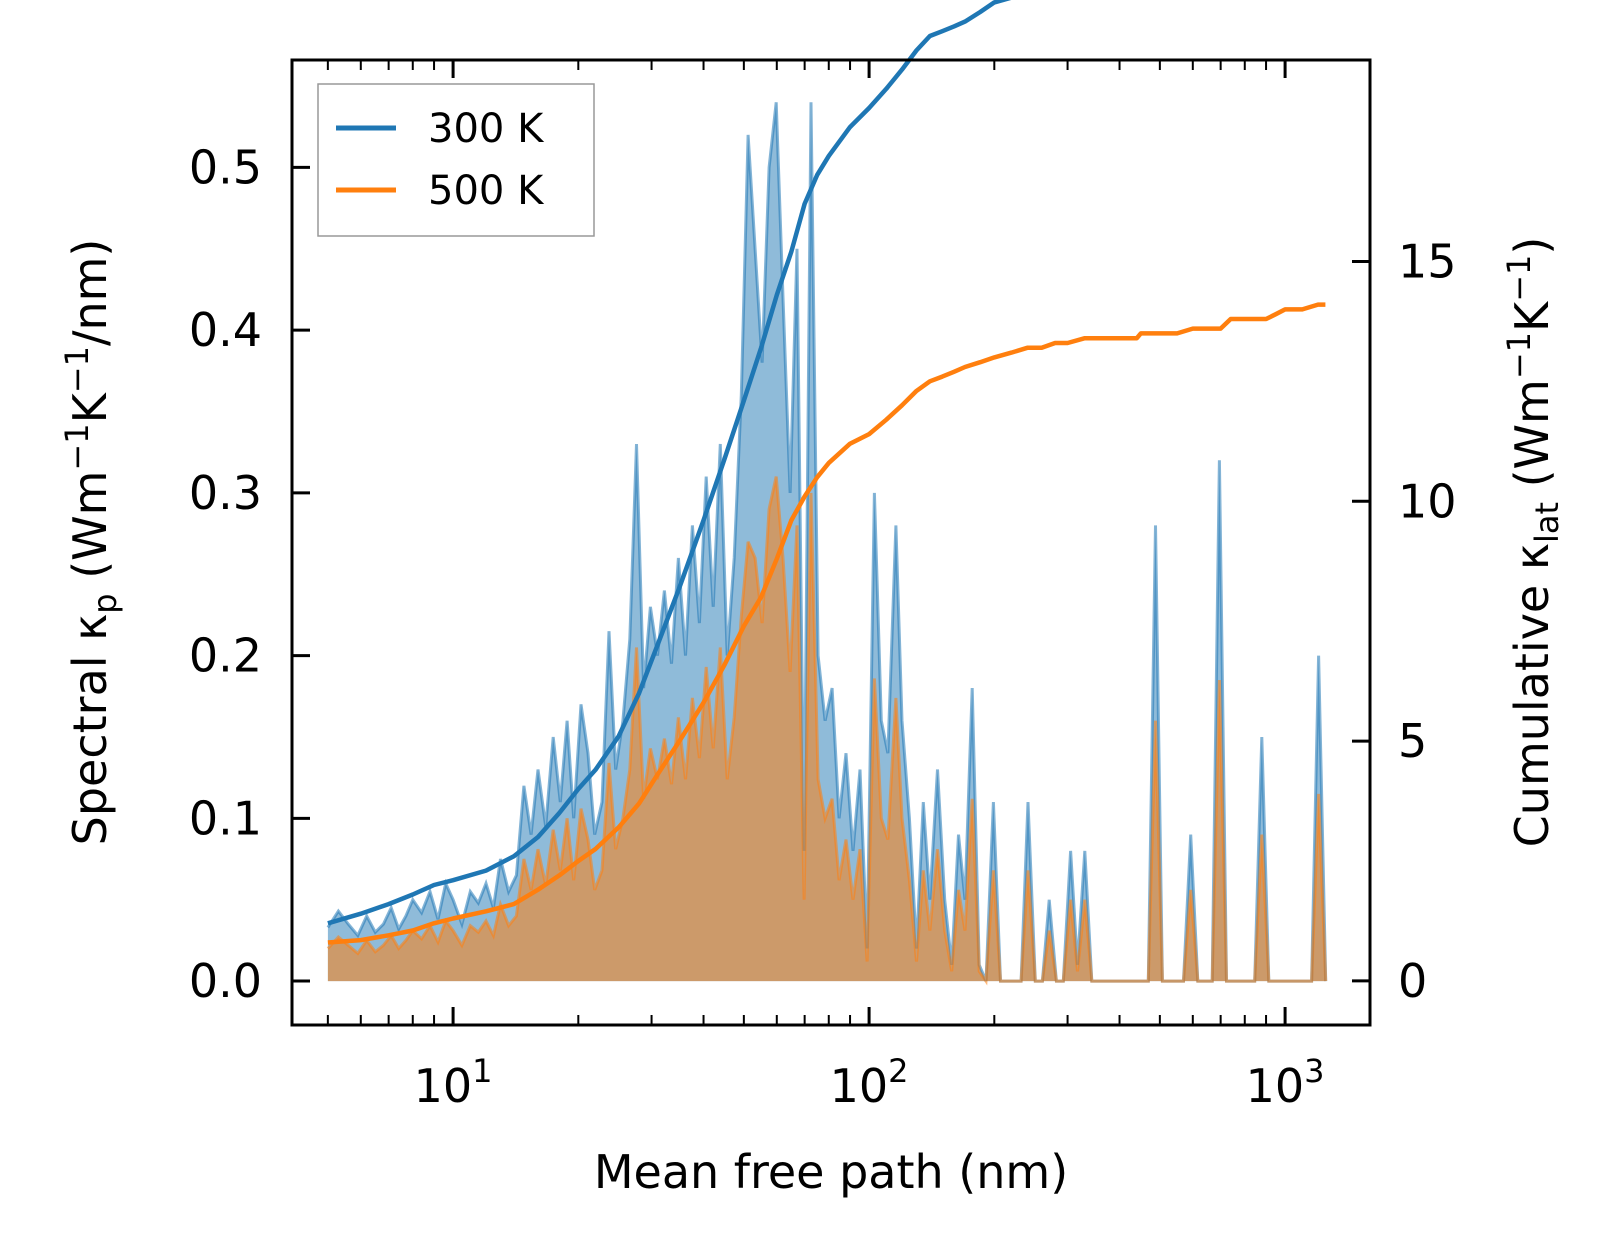  I want to click on y-right-tick-label: 15, so click(1427, 261).